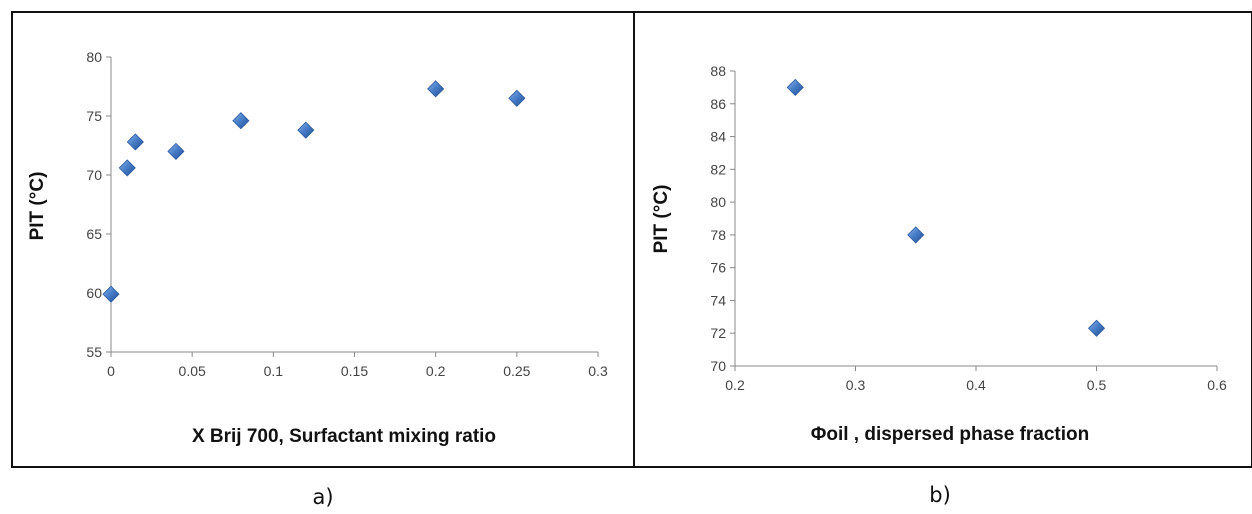 The width and height of the screenshot is (1252, 514). What do you see at coordinates (718, 137) in the screenshot?
I see `y-tick-label: 84` at bounding box center [718, 137].